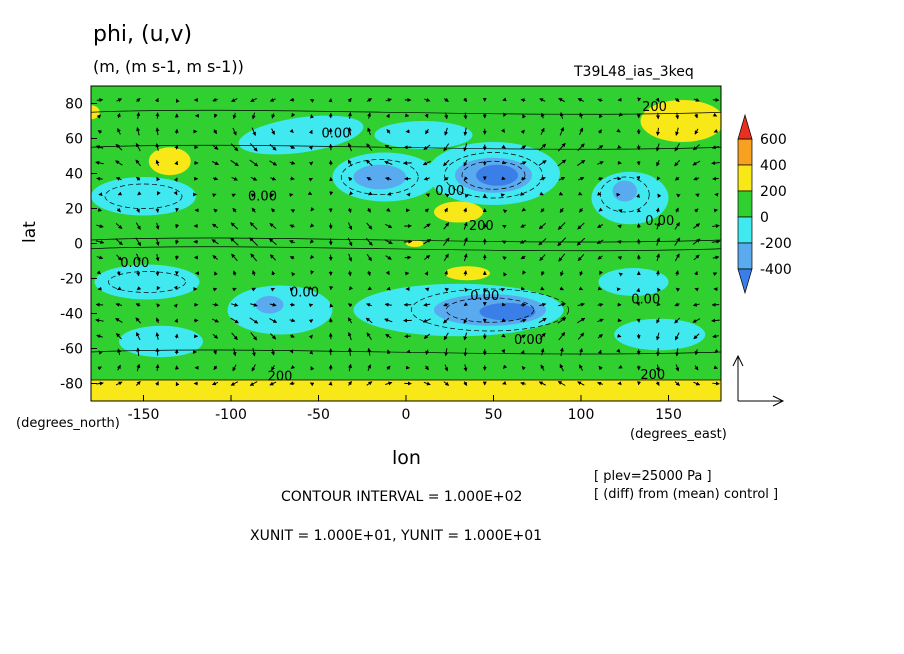  I want to click on colorbar-segment, so click(745, 230).